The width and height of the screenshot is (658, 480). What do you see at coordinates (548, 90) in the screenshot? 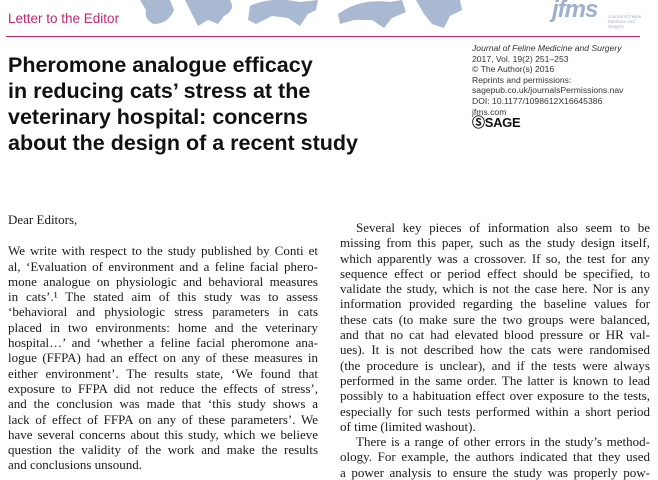
I see `reprints-link: sagepub.co.uk/journalsPermissions.nav` at bounding box center [548, 90].